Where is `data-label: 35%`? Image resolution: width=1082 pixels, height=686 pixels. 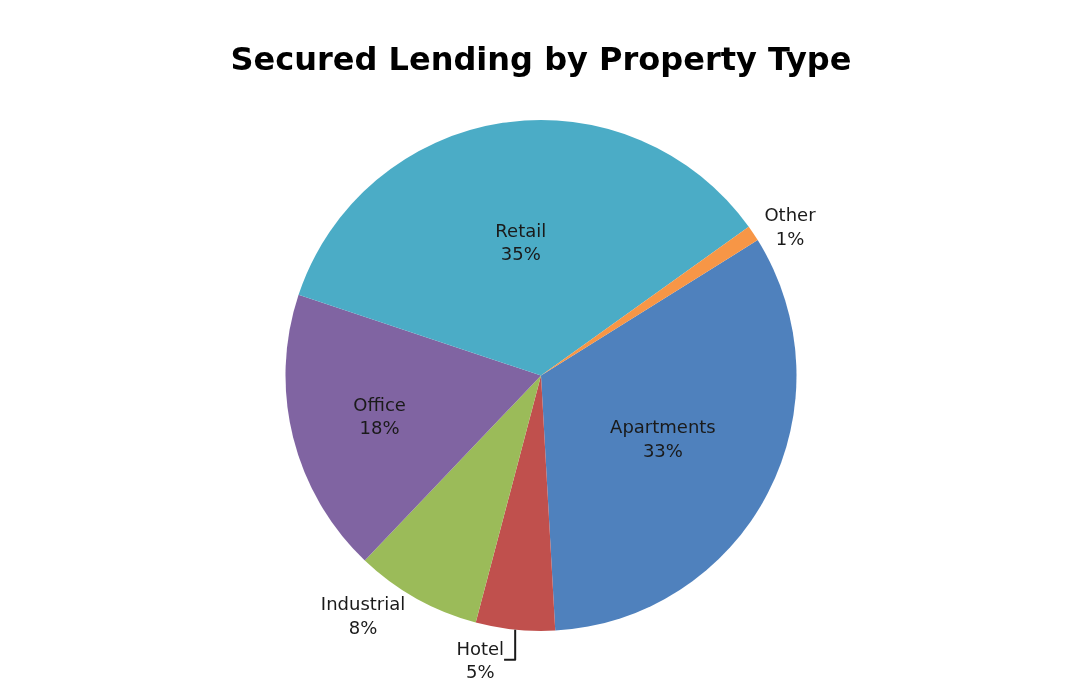 data-label: 35% is located at coordinates (520, 254).